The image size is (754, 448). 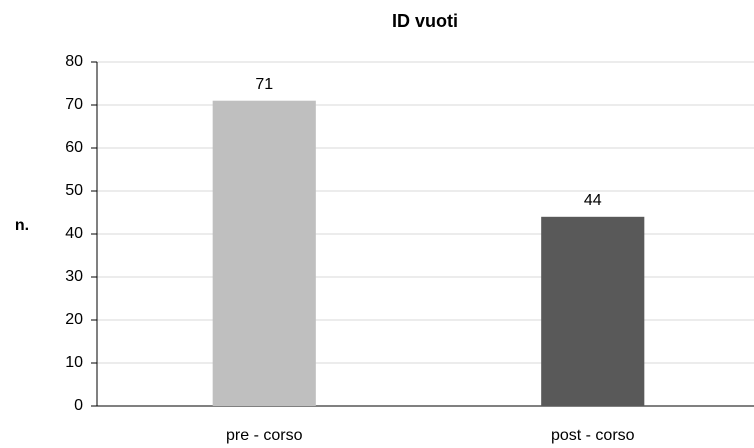 I want to click on y-tick-label: 30, so click(x=74, y=276).